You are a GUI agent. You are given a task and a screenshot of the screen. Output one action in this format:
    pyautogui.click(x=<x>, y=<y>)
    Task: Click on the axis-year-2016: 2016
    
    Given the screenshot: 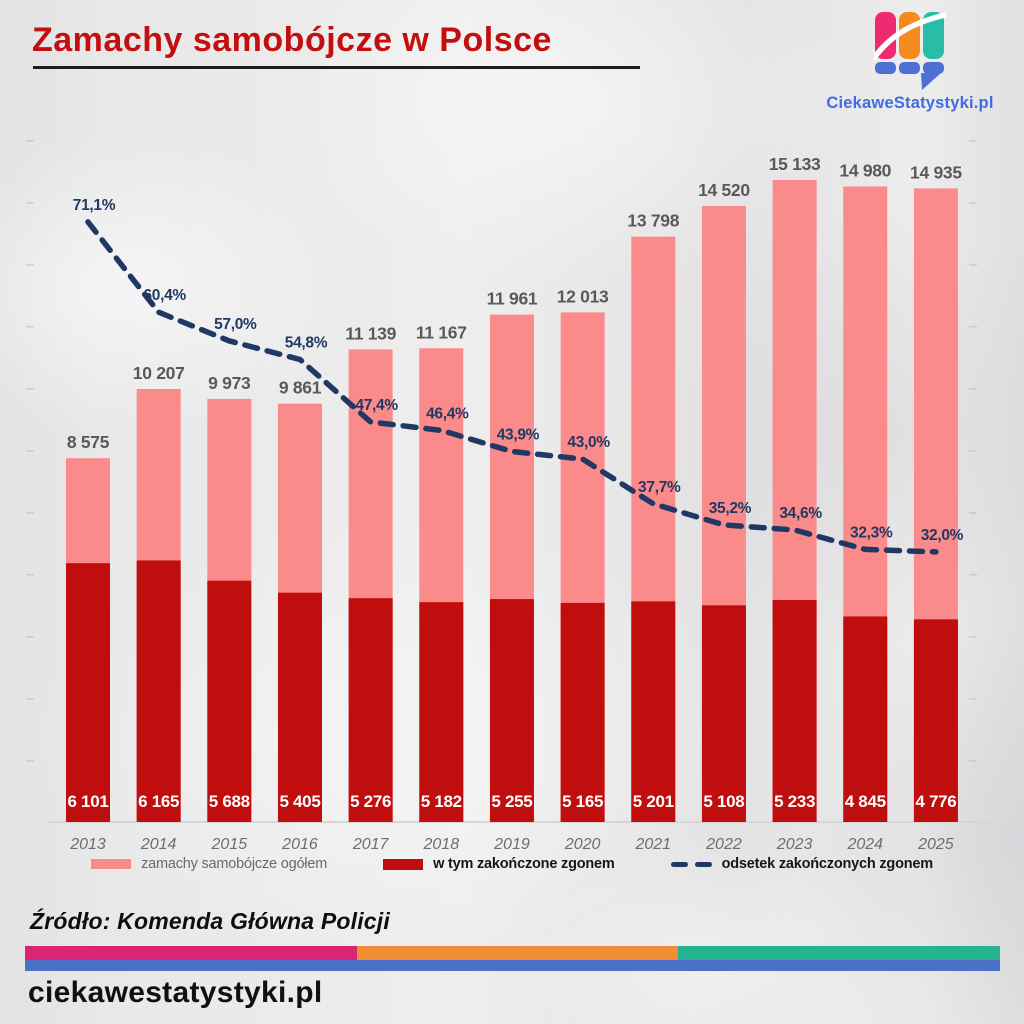 What is the action you would take?
    pyautogui.click(x=299, y=844)
    